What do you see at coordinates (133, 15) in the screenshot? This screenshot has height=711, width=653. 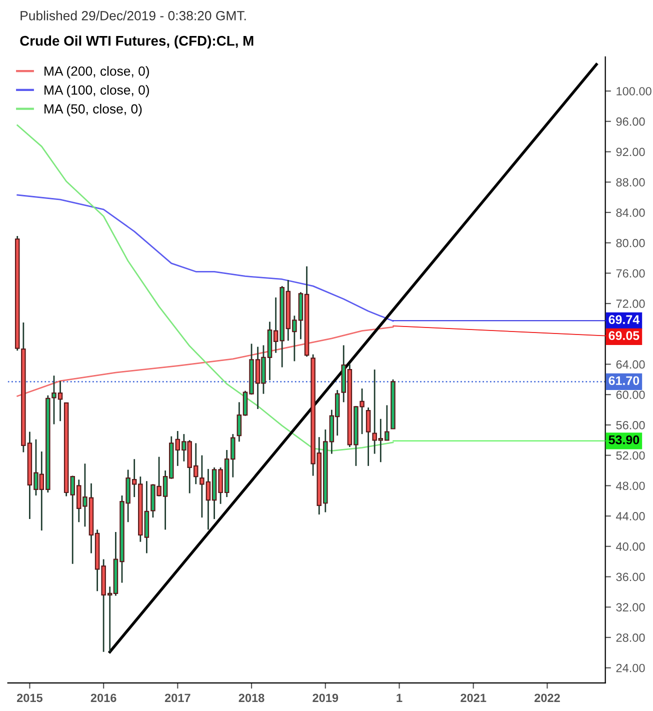 I see `text: Published 29/Dec/2019 - 0:38:20 GMT.` at bounding box center [133, 15].